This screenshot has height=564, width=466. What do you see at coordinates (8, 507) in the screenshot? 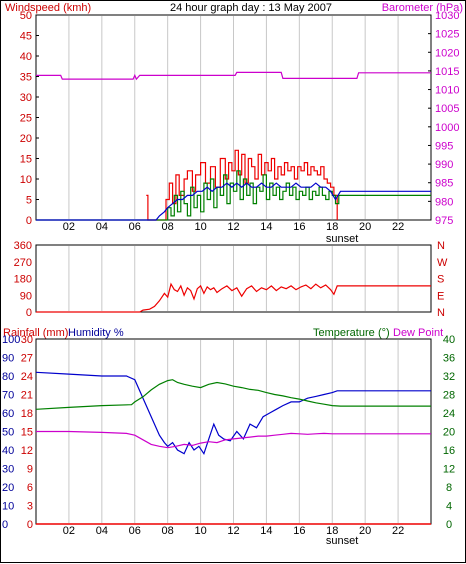
I see `humidity-tick-label: 10` at bounding box center [8, 507].